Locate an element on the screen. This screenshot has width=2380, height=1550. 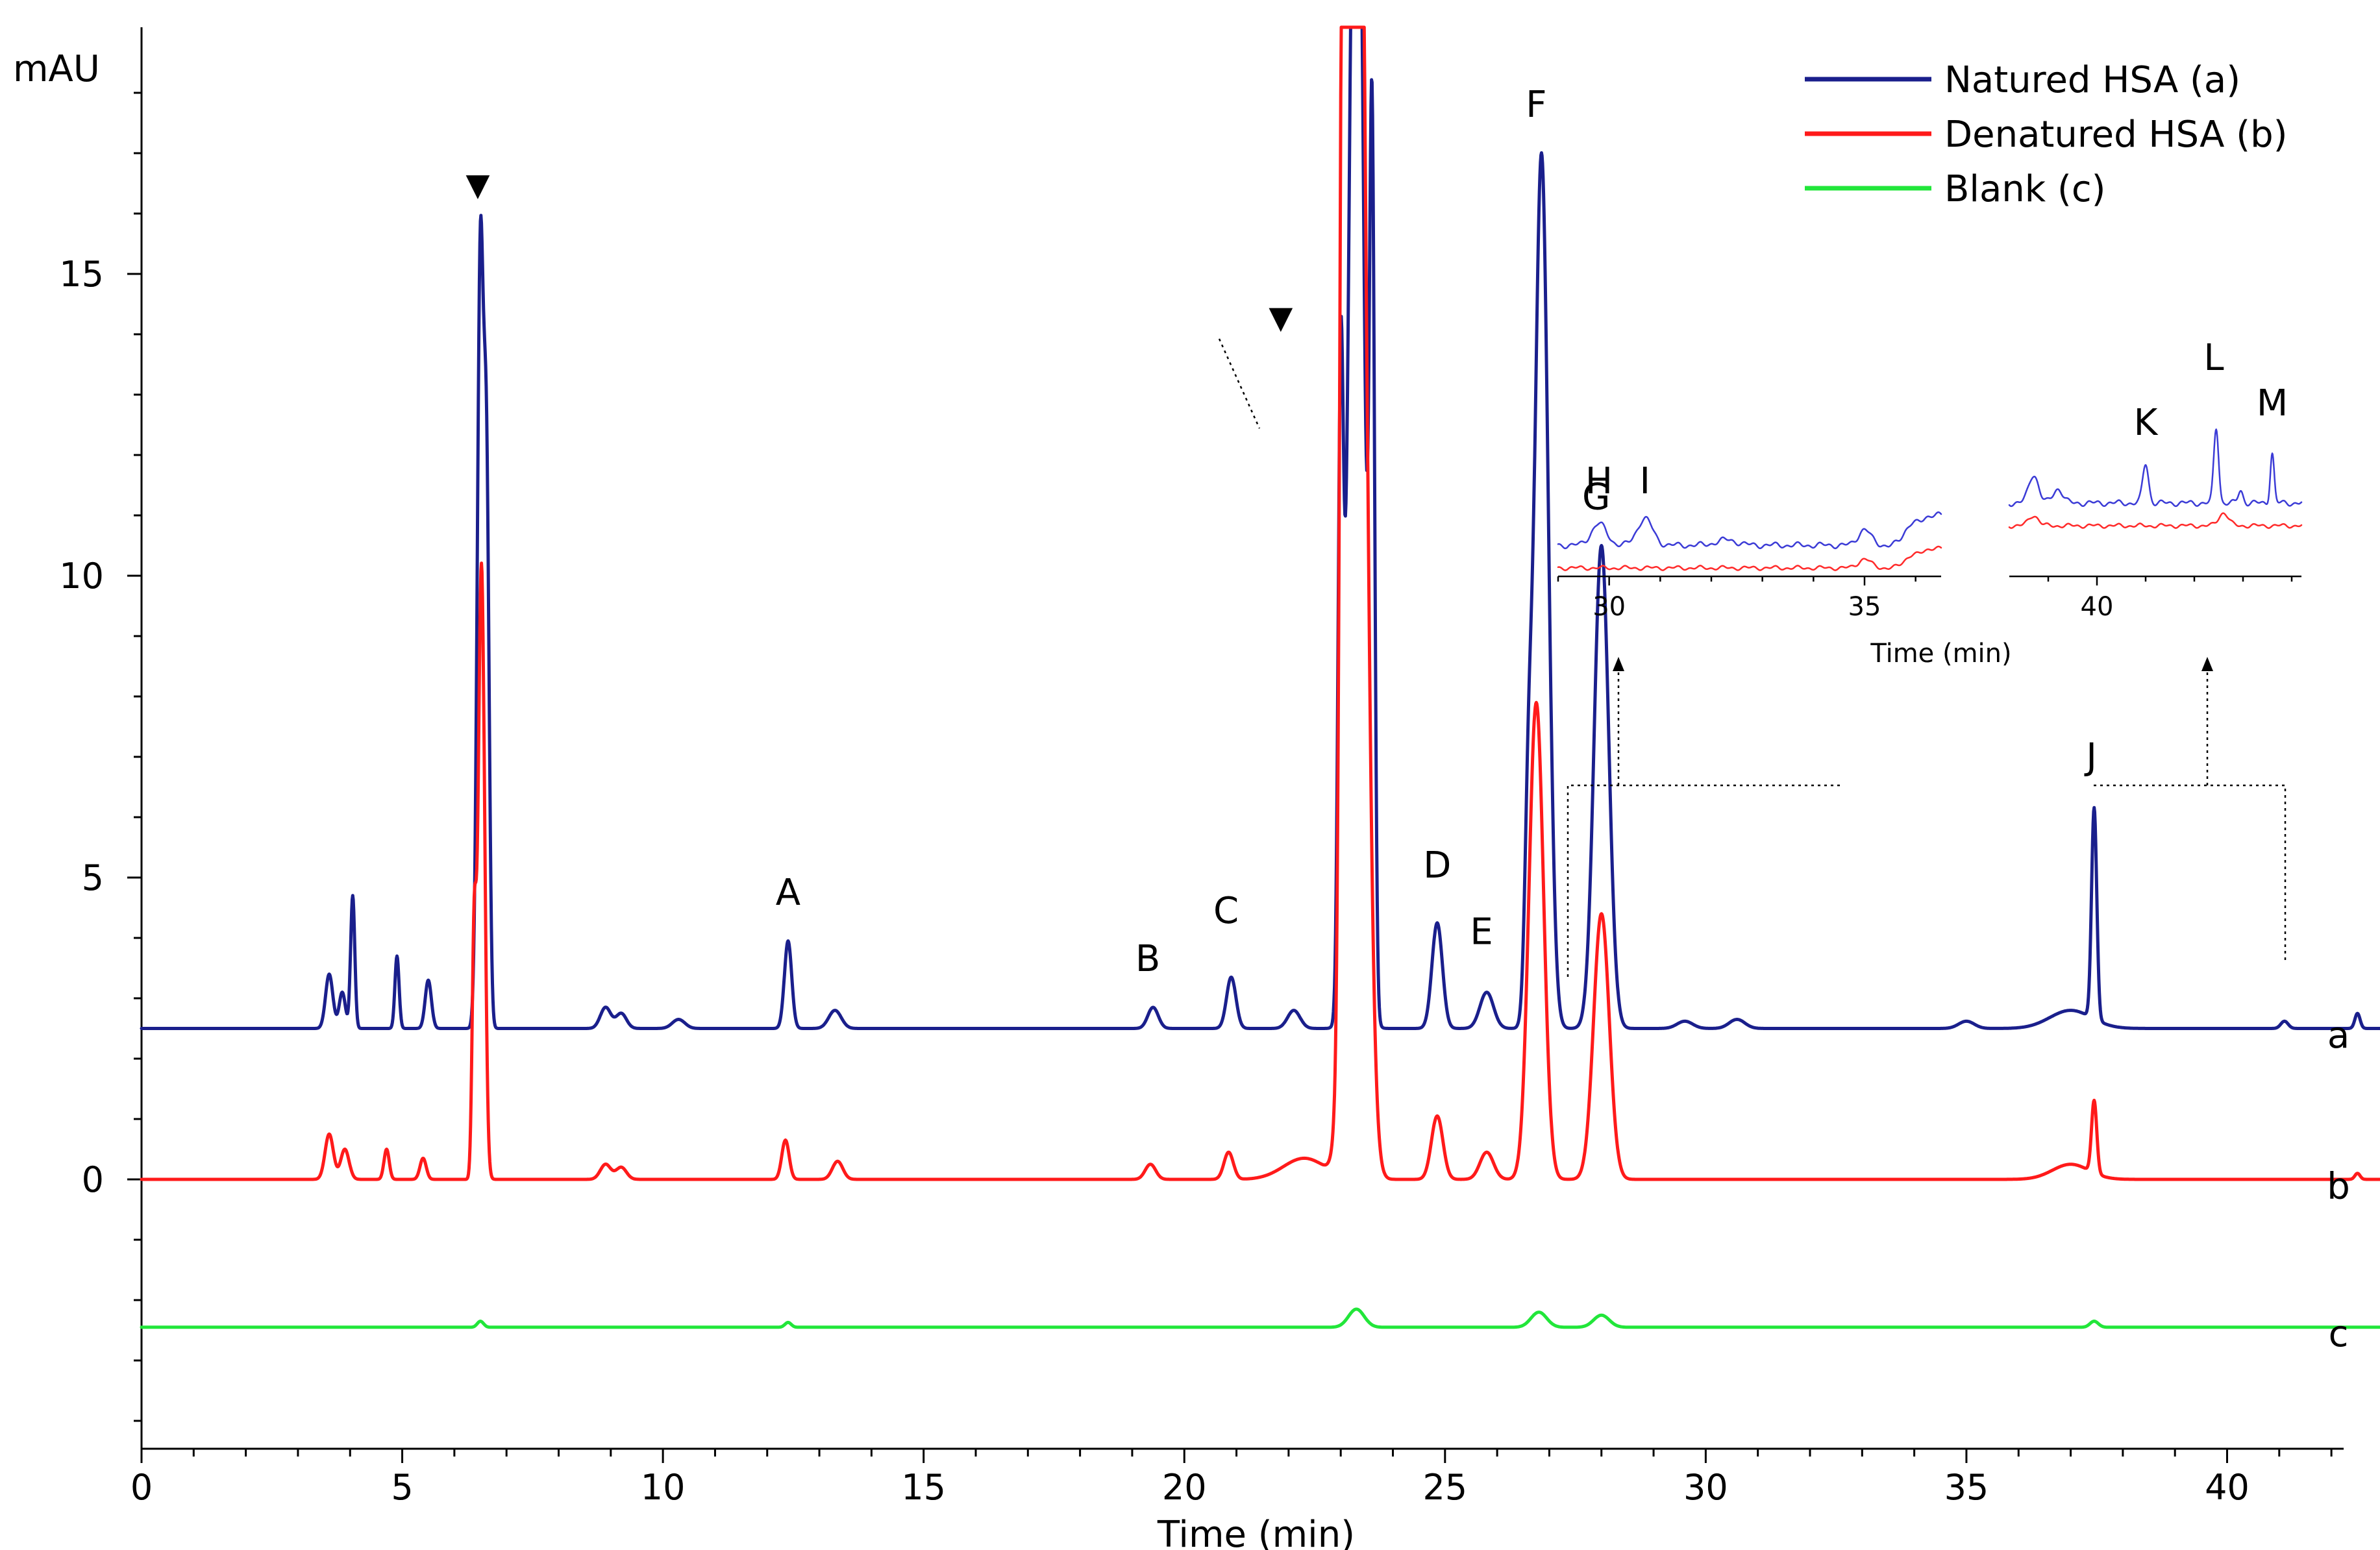
legend-label-0: Natured HSA (a) is located at coordinates (2092, 80).